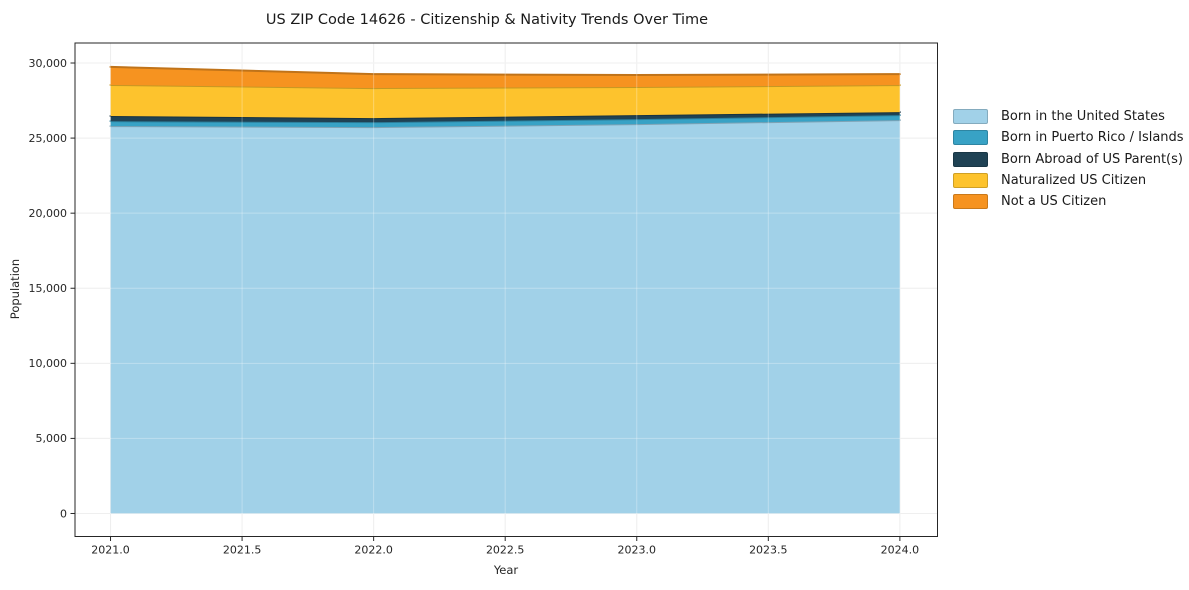  What do you see at coordinates (505, 550) in the screenshot?
I see `x-tick-label: 2022.5` at bounding box center [505, 550].